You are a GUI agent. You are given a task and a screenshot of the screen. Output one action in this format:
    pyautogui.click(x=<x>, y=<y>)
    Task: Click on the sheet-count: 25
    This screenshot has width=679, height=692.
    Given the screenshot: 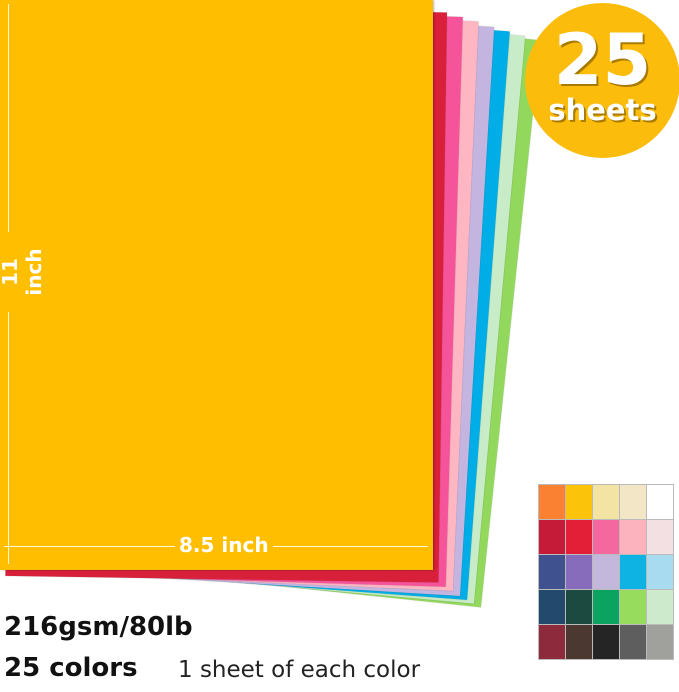 What is the action you would take?
    pyautogui.click(x=602, y=60)
    